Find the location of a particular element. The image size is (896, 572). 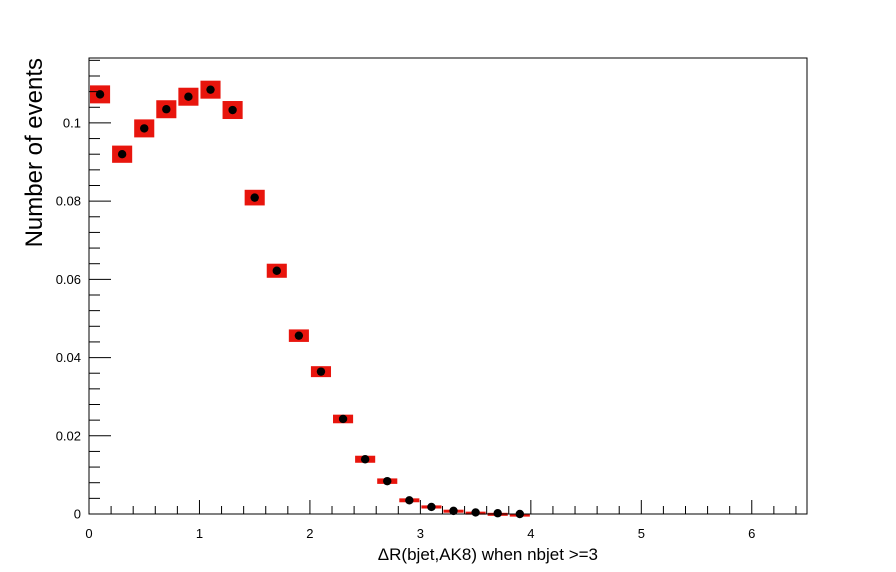

y-tick-label: 0.08 is located at coordinates (68, 201).